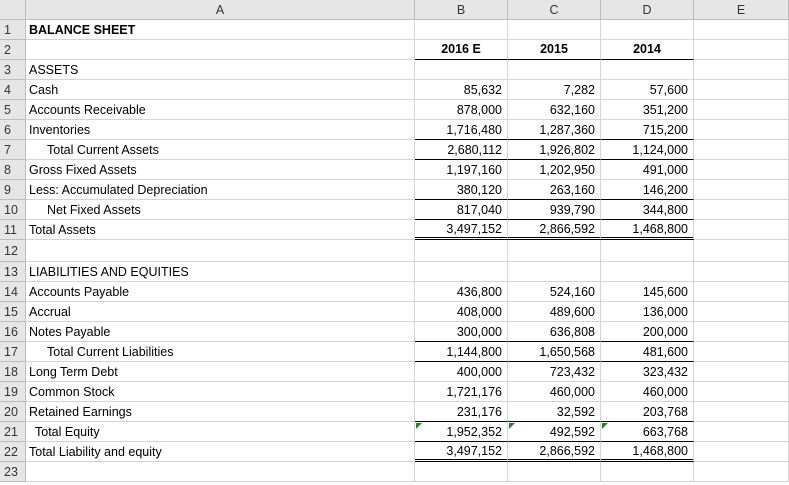 Image resolution: width=789 pixels, height=485 pixels. What do you see at coordinates (647, 190) in the screenshot?
I see `cell-value: 146,200` at bounding box center [647, 190].